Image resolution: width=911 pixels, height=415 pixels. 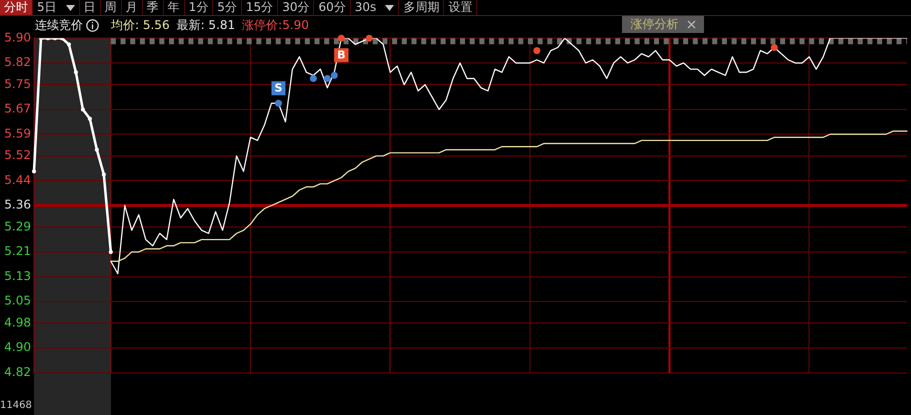 What do you see at coordinates (17, 155) in the screenshot?
I see `y-tick-label: 5.52` at bounding box center [17, 155].